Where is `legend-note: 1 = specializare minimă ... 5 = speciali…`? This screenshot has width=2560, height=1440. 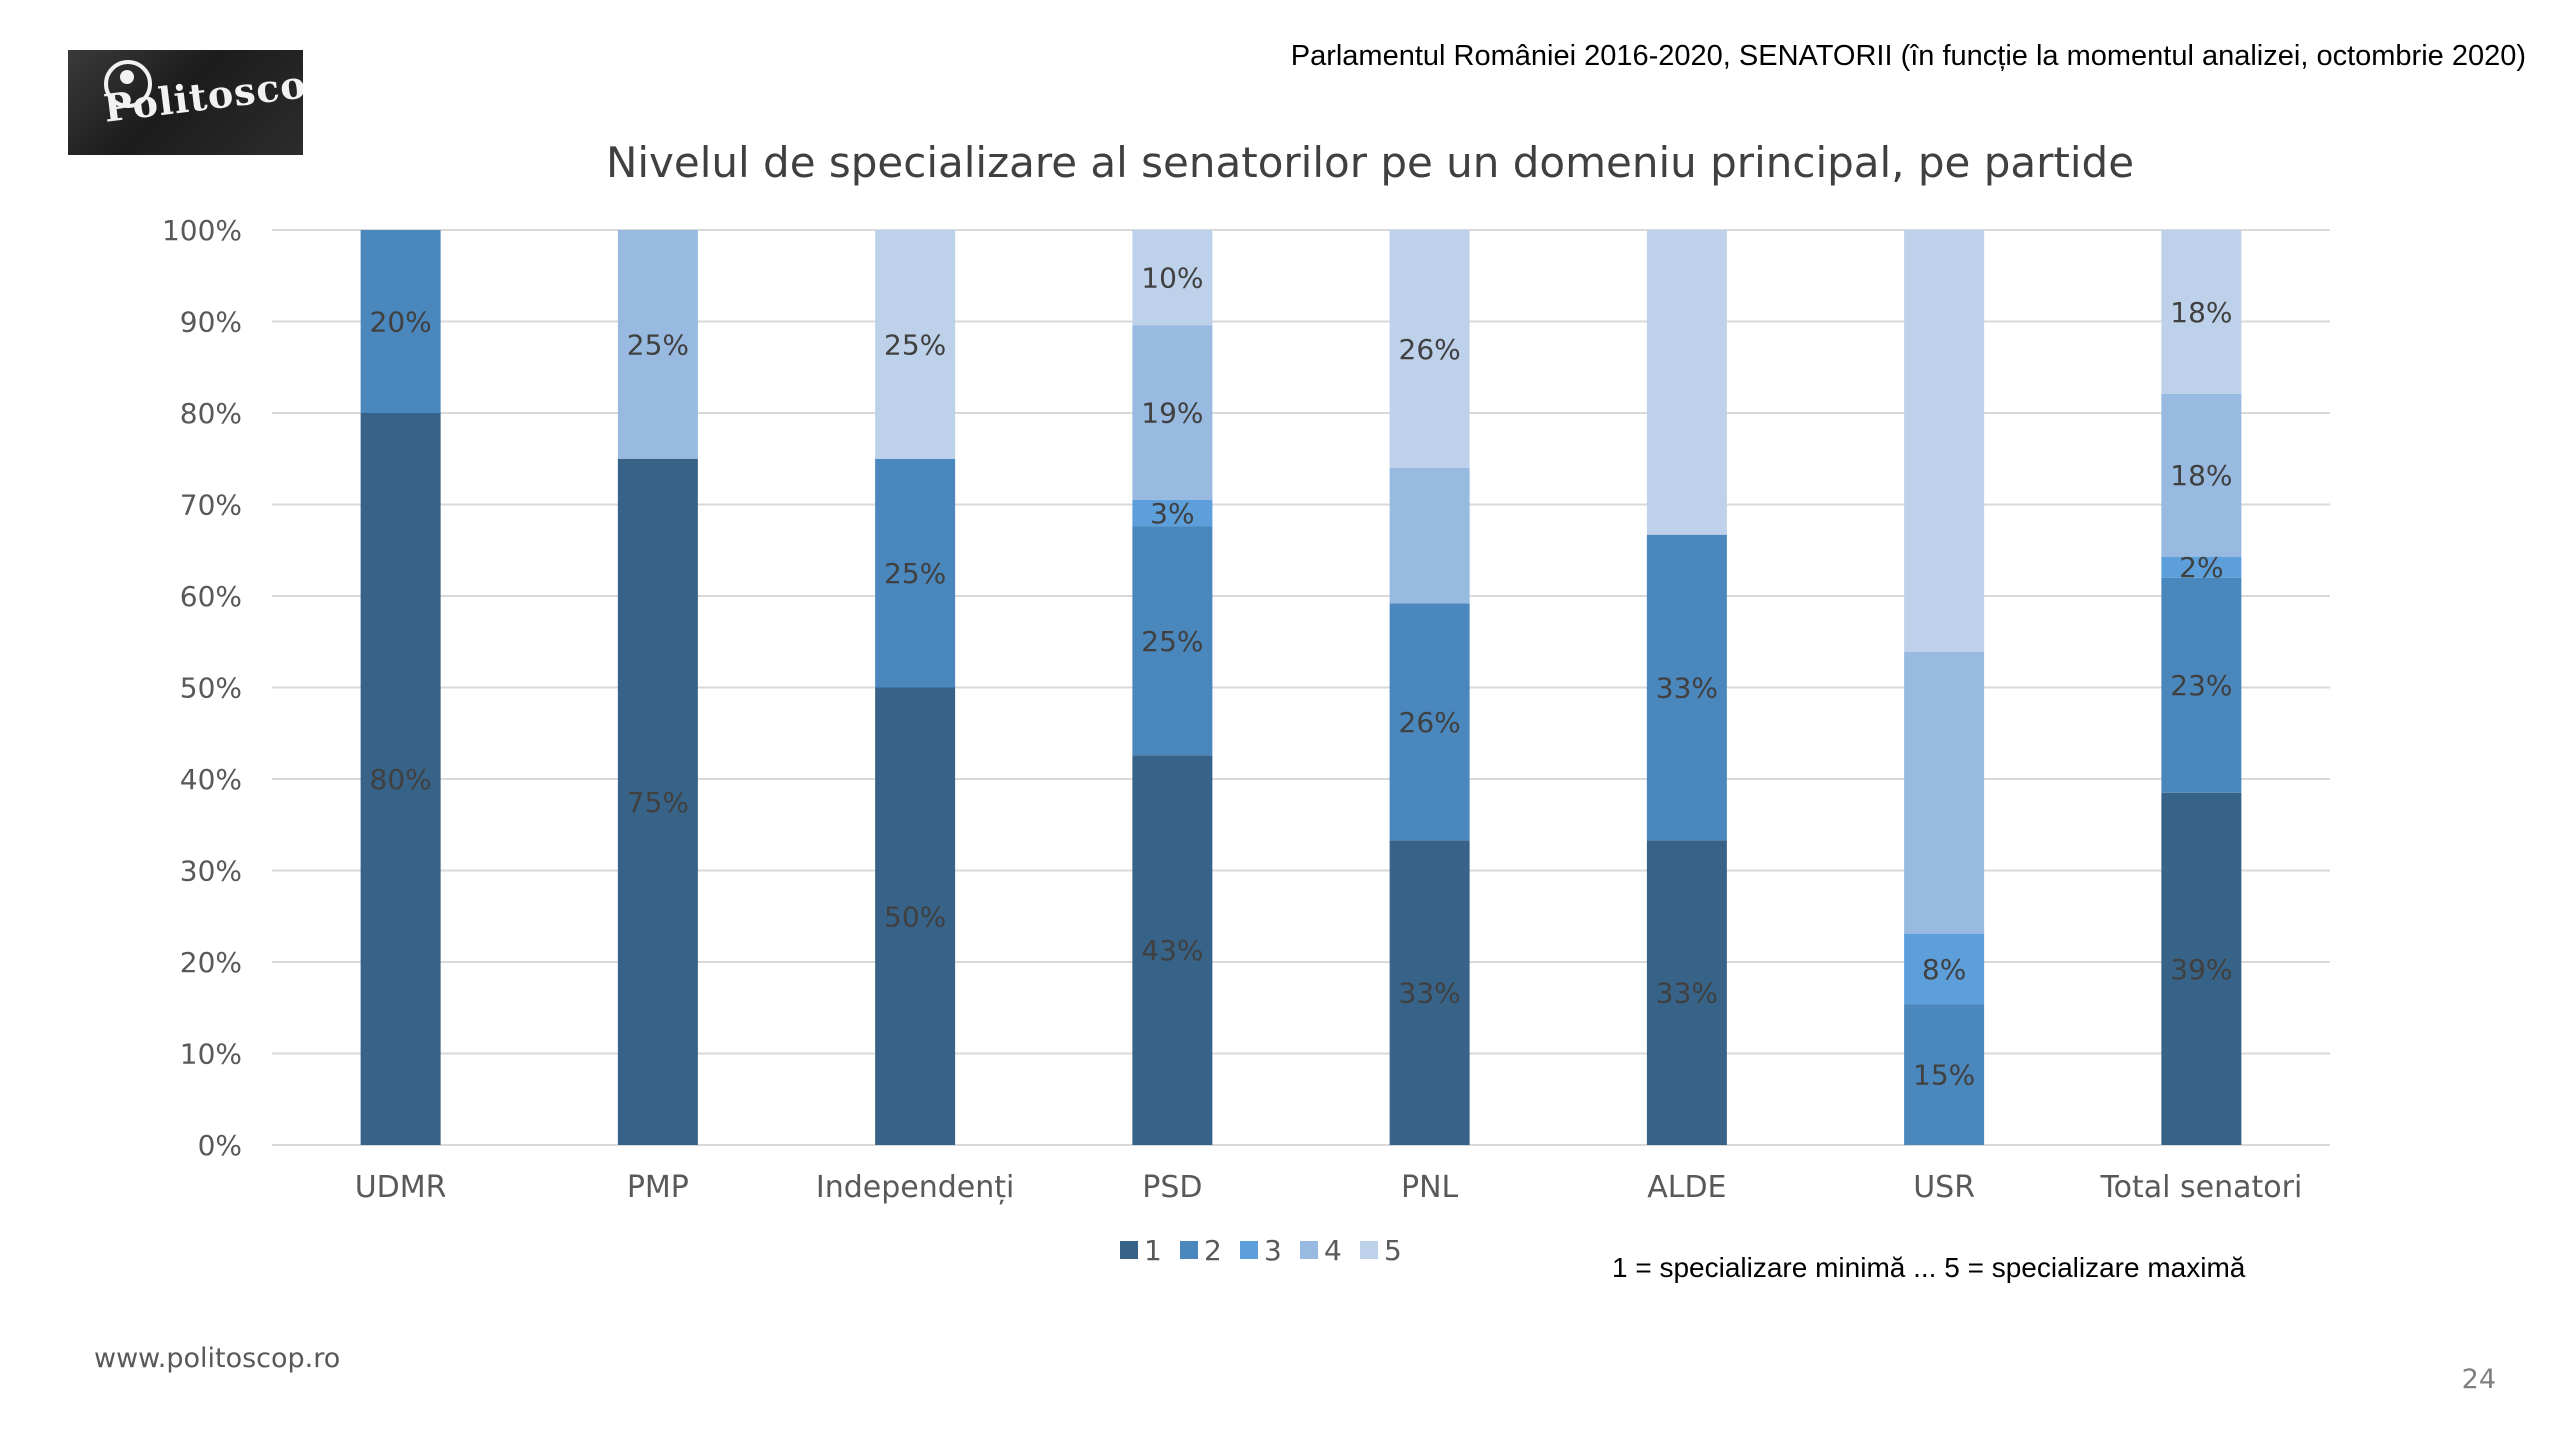 legend-note: 1 = specializare minimă ... 5 = speciali… is located at coordinates (1929, 1267).